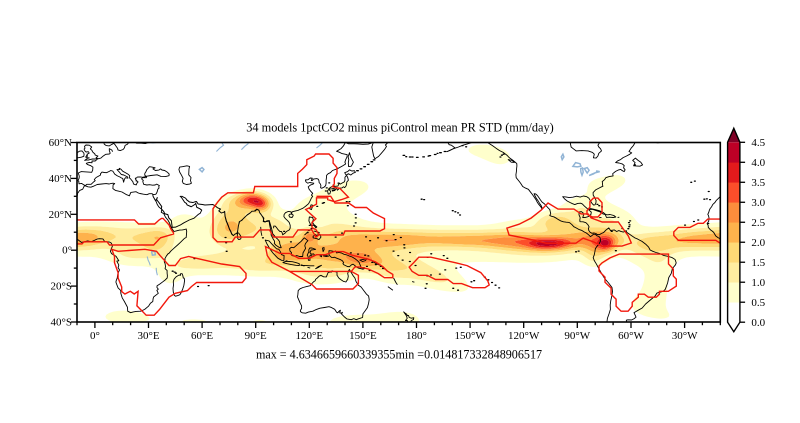 This screenshot has height=423, width=800. I want to click on svg-text: 30°W, so click(685, 336).